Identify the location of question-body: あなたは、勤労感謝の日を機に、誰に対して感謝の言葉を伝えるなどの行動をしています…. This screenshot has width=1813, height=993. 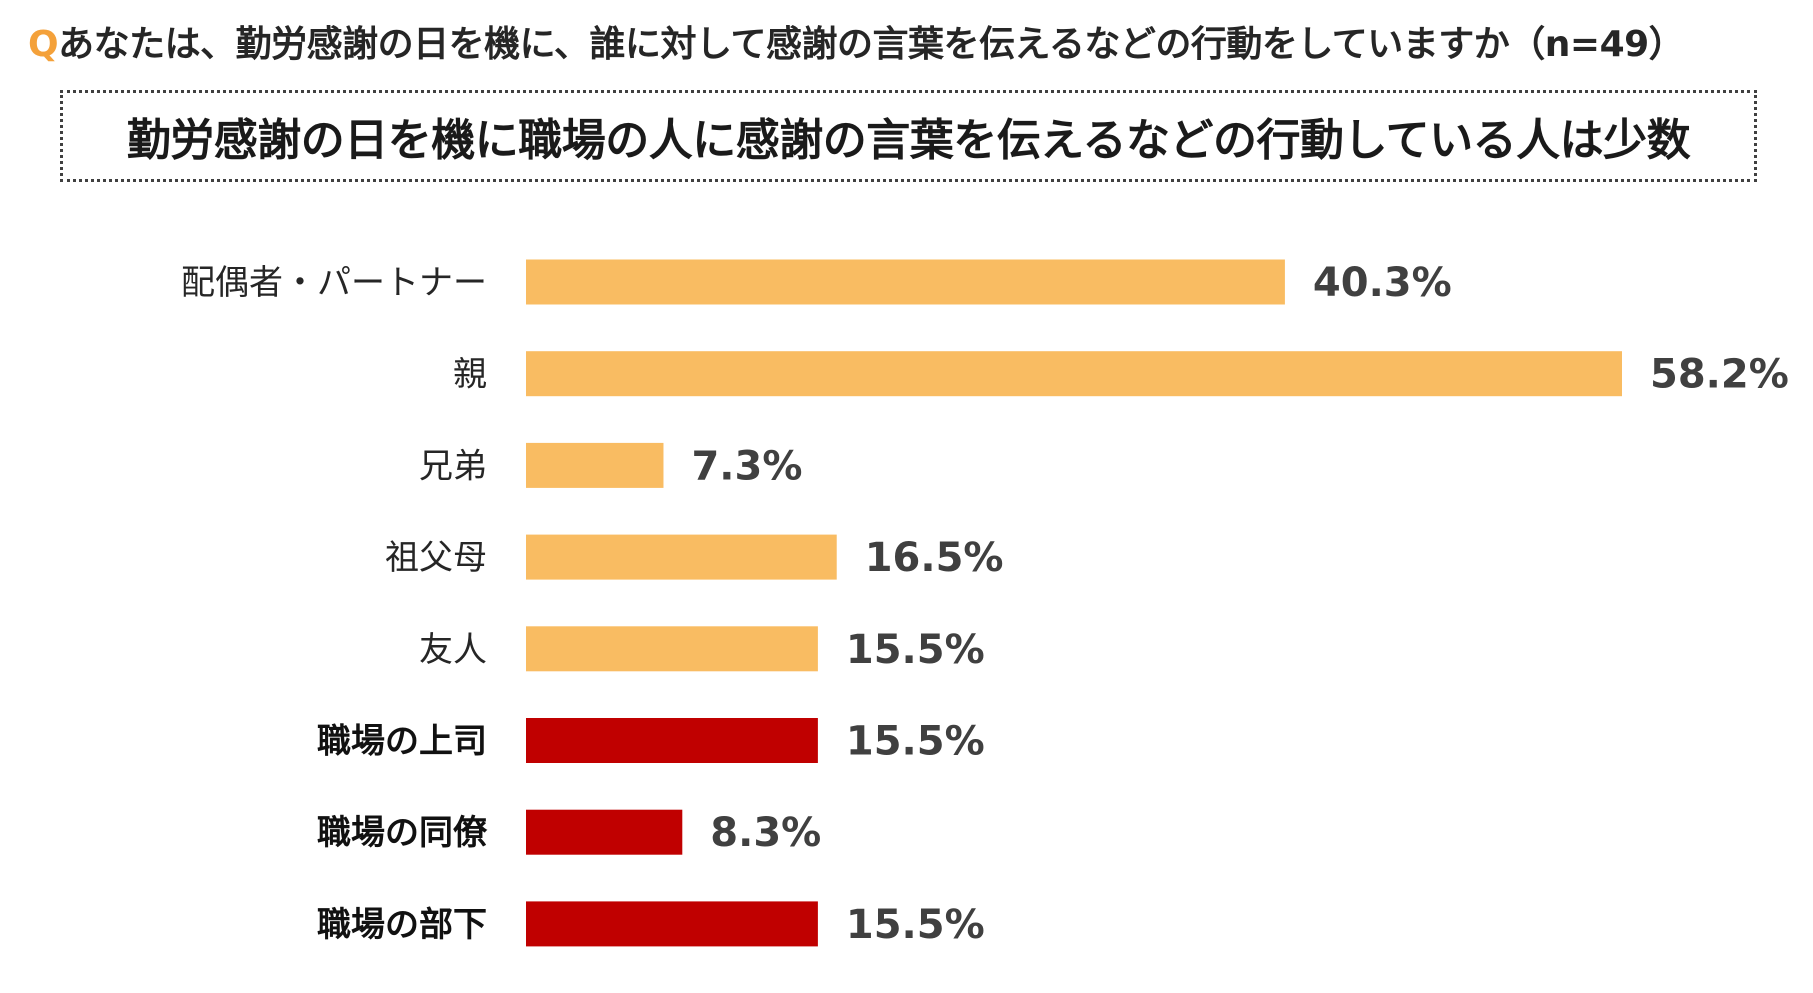
(871, 44).